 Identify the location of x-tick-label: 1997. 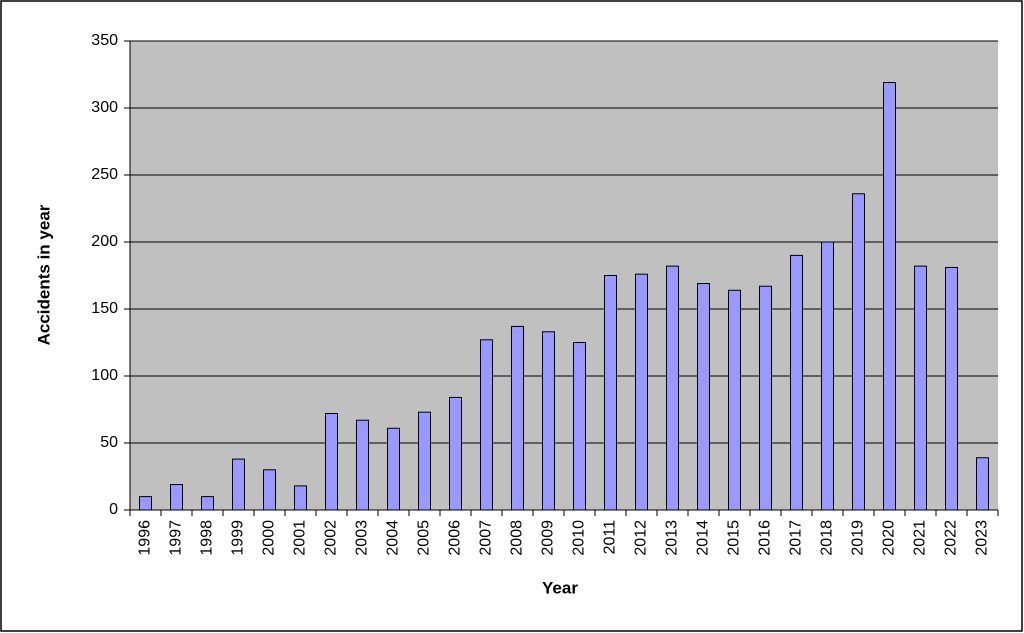
(176, 538).